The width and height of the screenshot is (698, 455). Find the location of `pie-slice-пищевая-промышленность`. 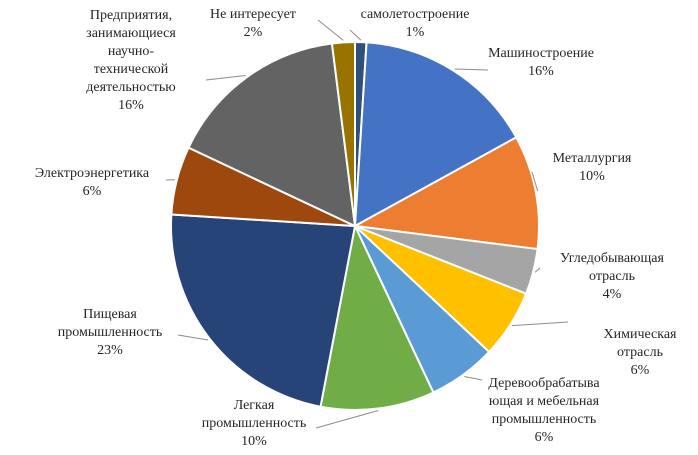

pie-slice-пищевая-промышленность is located at coordinates (263, 310).